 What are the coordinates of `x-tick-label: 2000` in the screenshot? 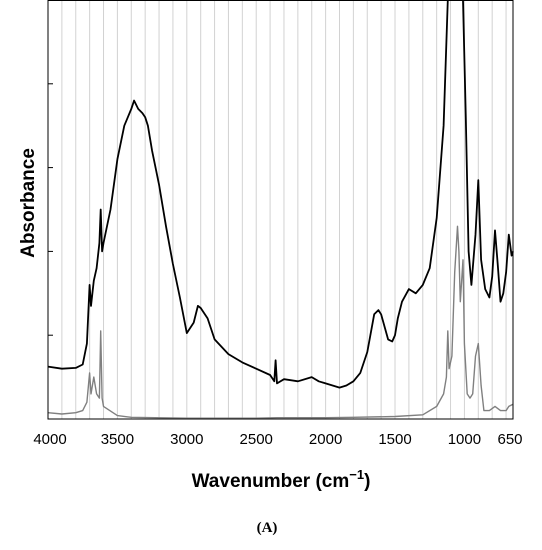 It's located at (325, 439).